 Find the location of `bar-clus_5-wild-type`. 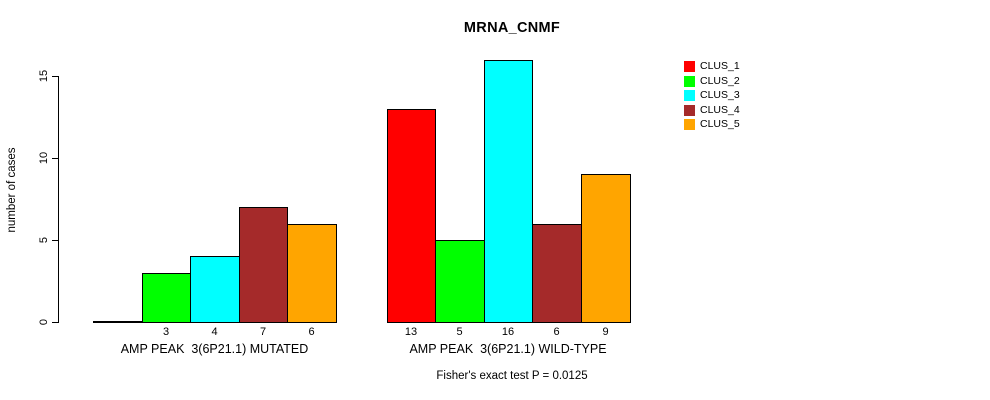

bar-clus_5-wild-type is located at coordinates (606, 248).